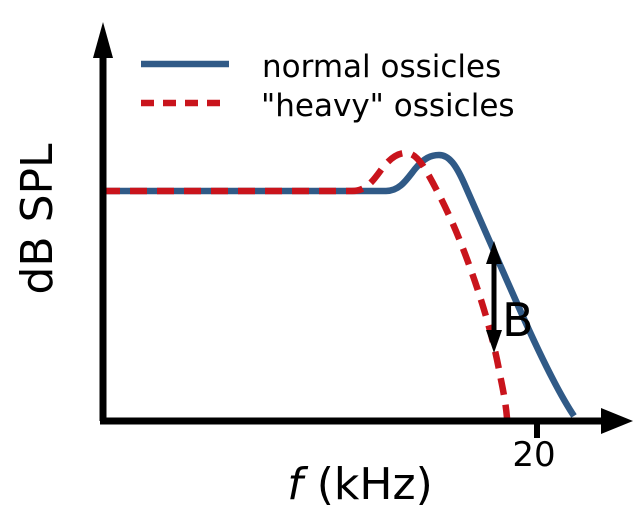 This screenshot has width=640, height=512. What do you see at coordinates (388, 106) in the screenshot?
I see `legend-label-heavy: "heavy" ossicles` at bounding box center [388, 106].